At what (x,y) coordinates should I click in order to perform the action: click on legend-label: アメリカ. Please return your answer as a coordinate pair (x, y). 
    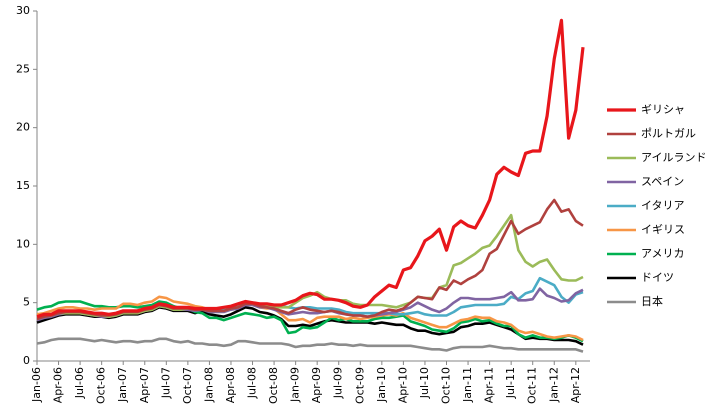
    Looking at the image, I should click on (662, 253).